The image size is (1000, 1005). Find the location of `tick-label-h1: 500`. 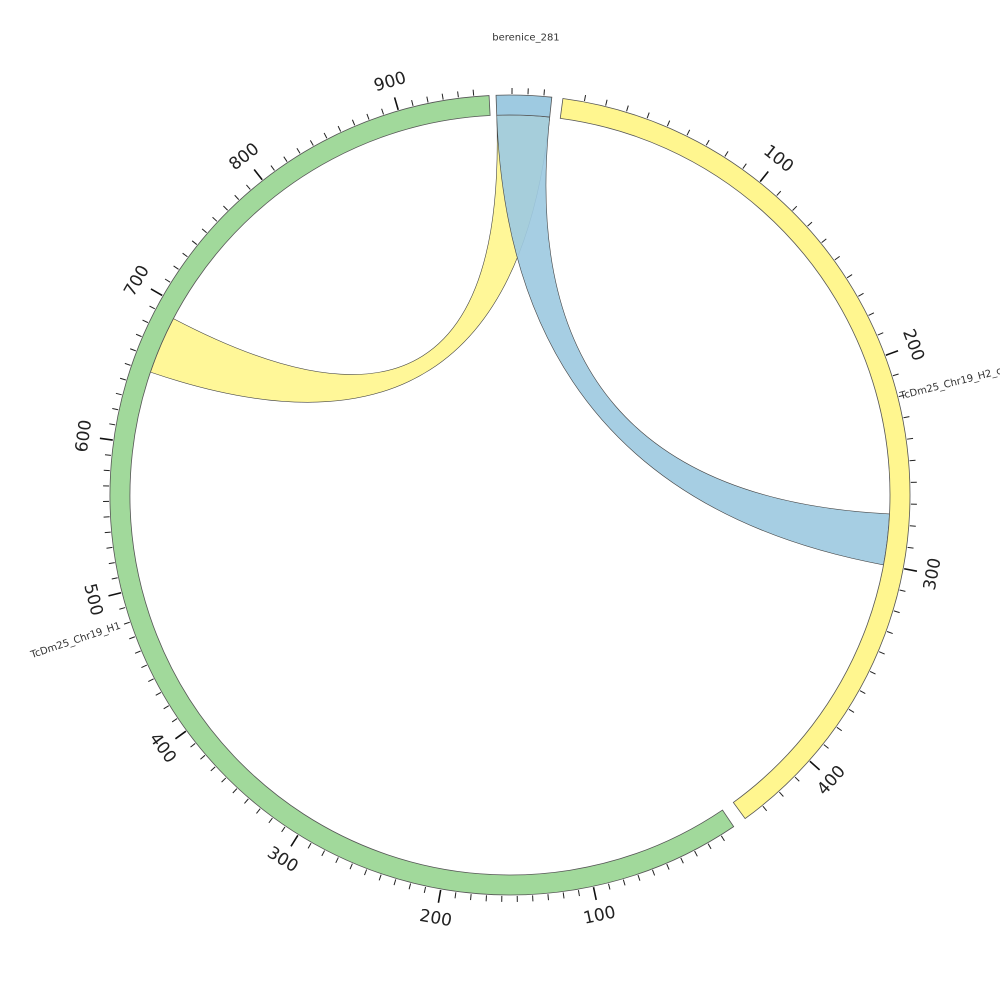

tick-label-h1: 500 is located at coordinates (92, 600).